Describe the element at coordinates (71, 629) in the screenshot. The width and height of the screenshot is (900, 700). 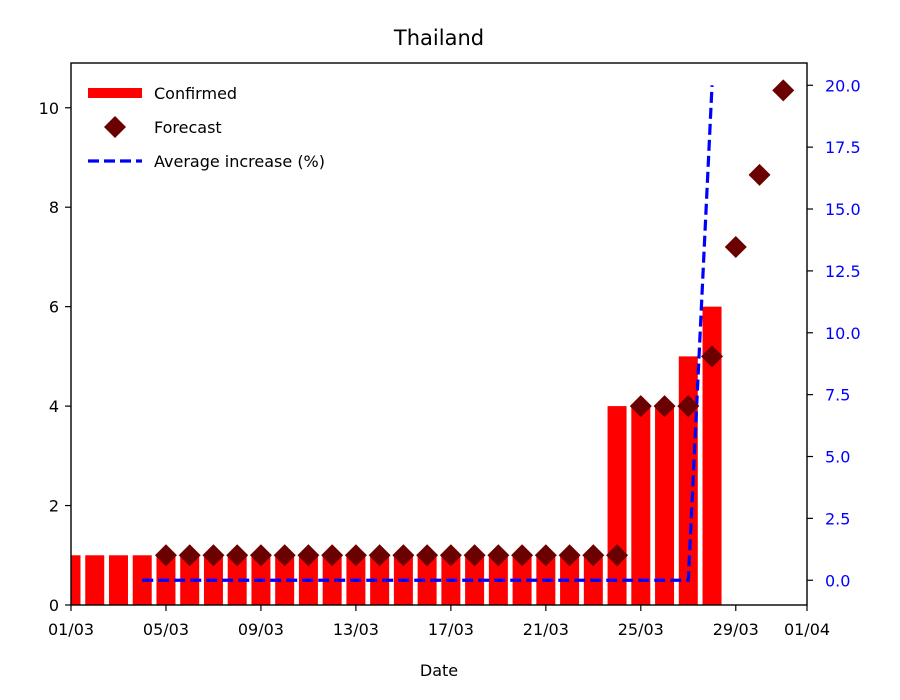
I see `x-tick-label: 01/03` at that location.